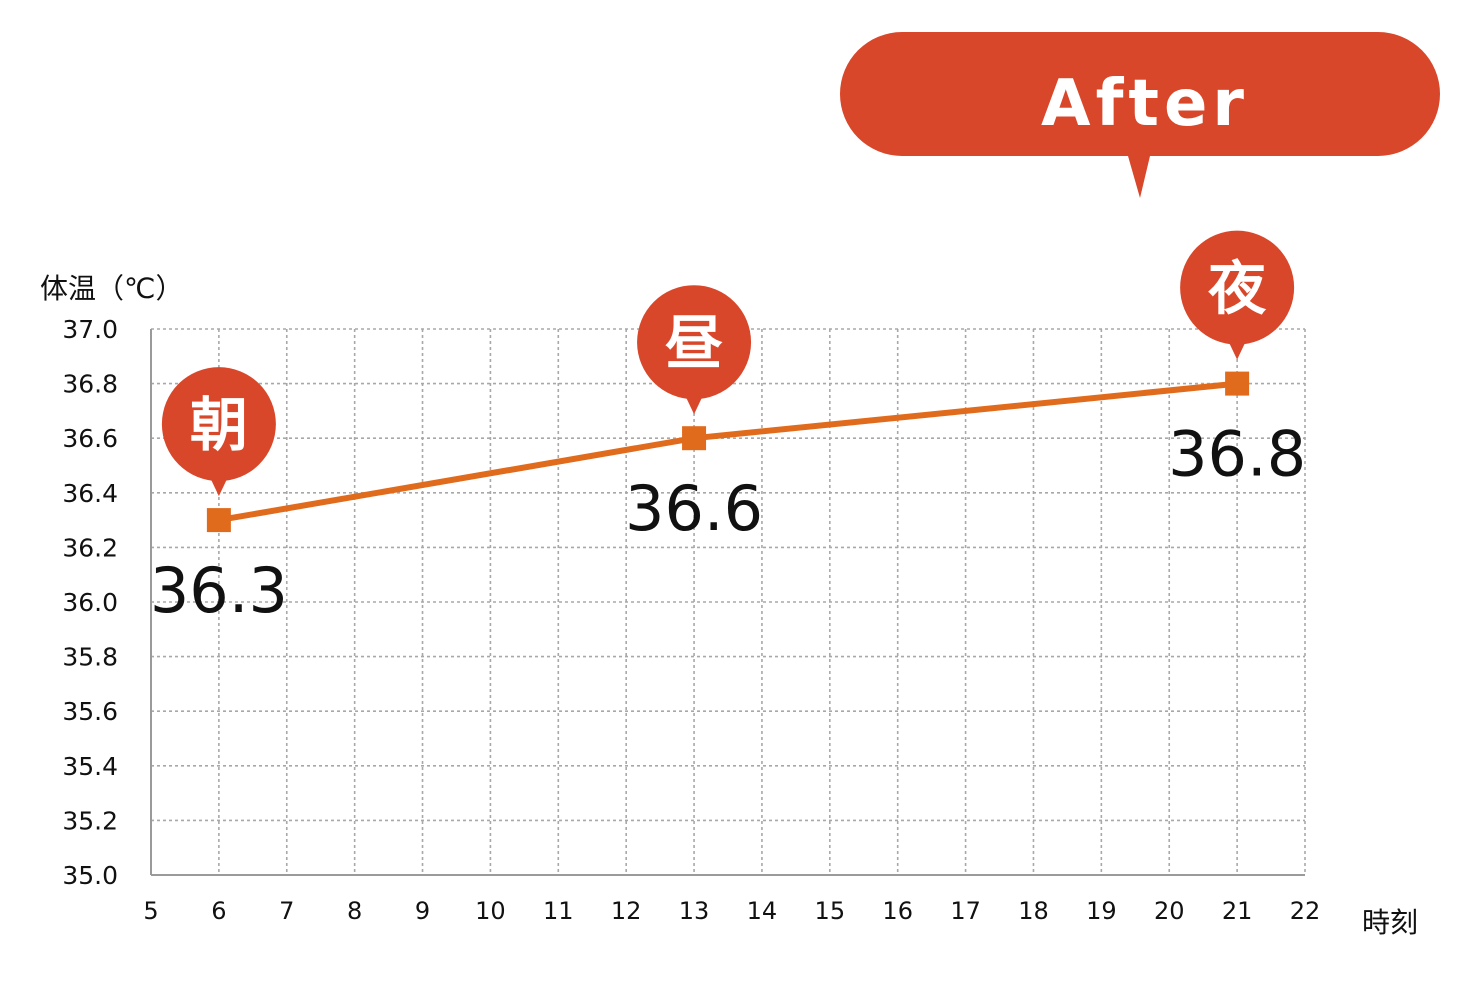 The height and width of the screenshot is (1000, 1460). What do you see at coordinates (1169, 911) in the screenshot?
I see `x-tick-label: 20` at bounding box center [1169, 911].